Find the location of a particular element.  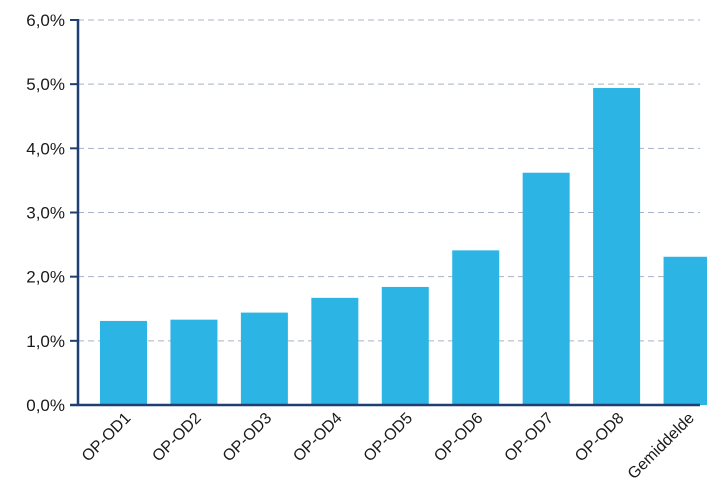

x-tick-label: OP-OD7 is located at coordinates (529, 437).